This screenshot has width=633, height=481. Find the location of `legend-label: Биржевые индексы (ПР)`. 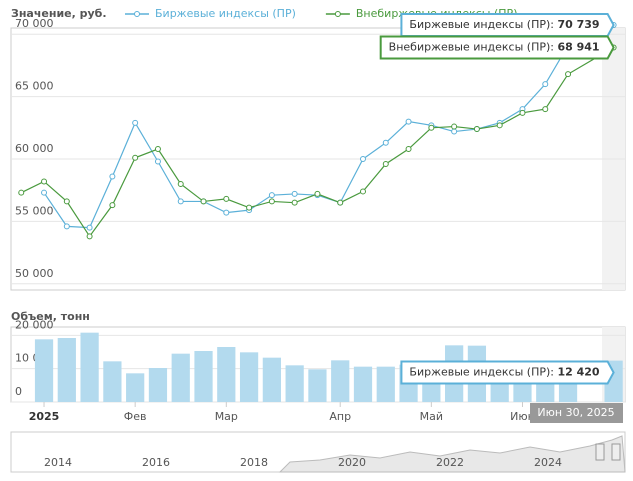

legend-label: Биржевые индексы (ПР) is located at coordinates (225, 13).